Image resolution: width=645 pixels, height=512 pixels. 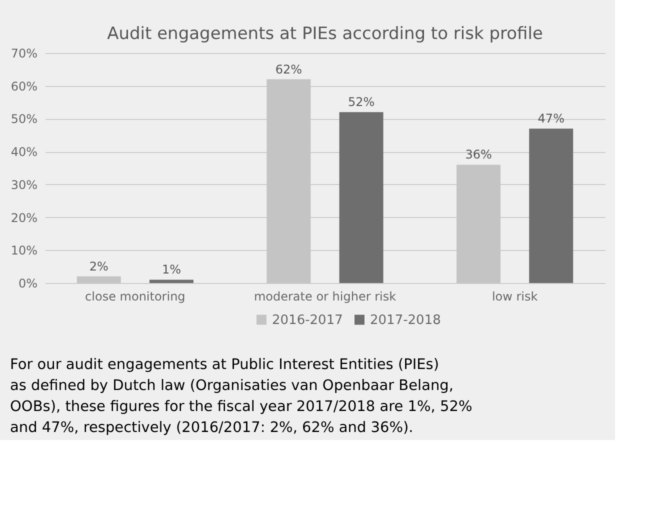 What do you see at coordinates (24, 119) in the screenshot?
I see `y-tick-label: 50%` at bounding box center [24, 119].